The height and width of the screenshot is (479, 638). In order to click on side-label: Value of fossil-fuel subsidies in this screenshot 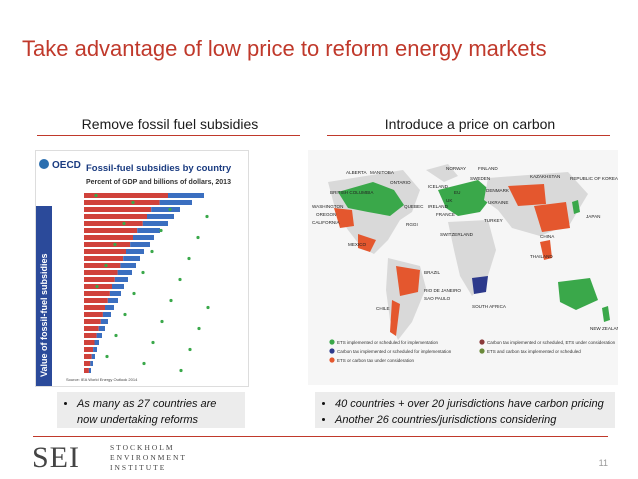, I will do `click(44, 315)`.